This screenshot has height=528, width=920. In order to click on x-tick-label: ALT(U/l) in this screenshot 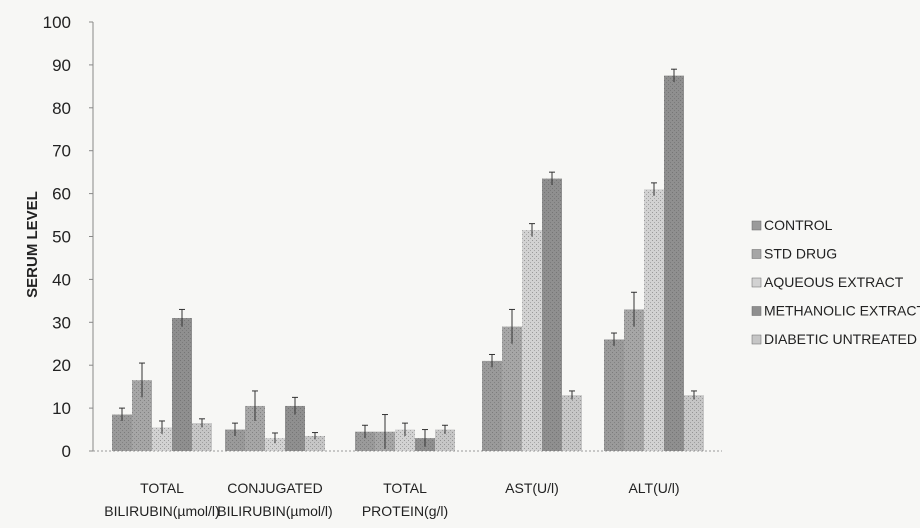, I will do `click(653, 488)`.